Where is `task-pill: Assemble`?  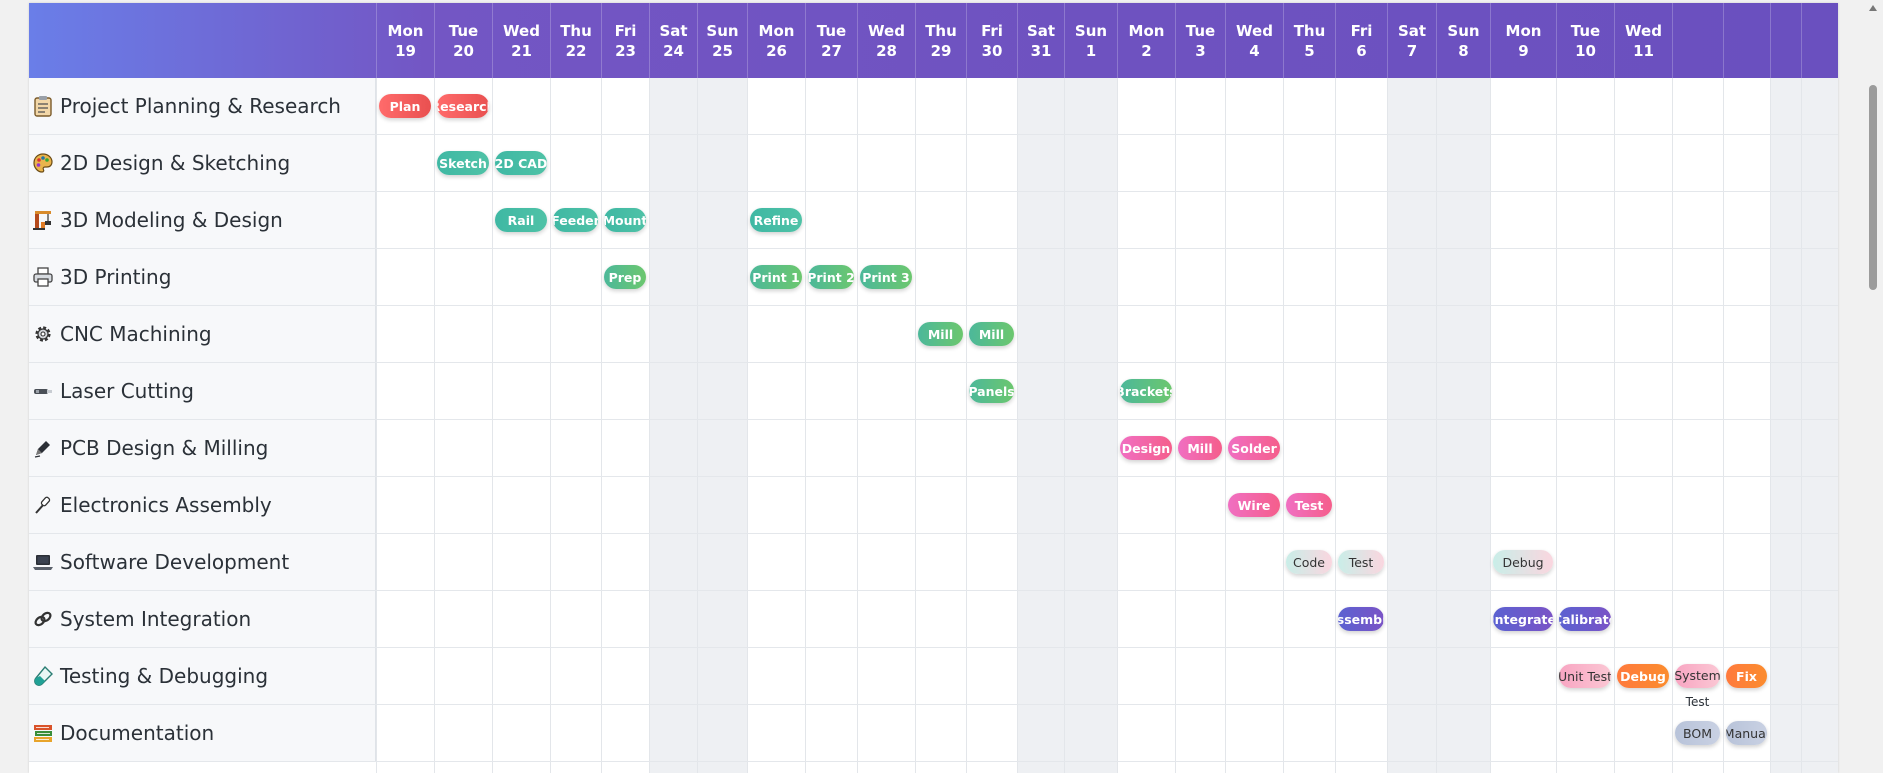 task-pill: Assemble is located at coordinates (1361, 619).